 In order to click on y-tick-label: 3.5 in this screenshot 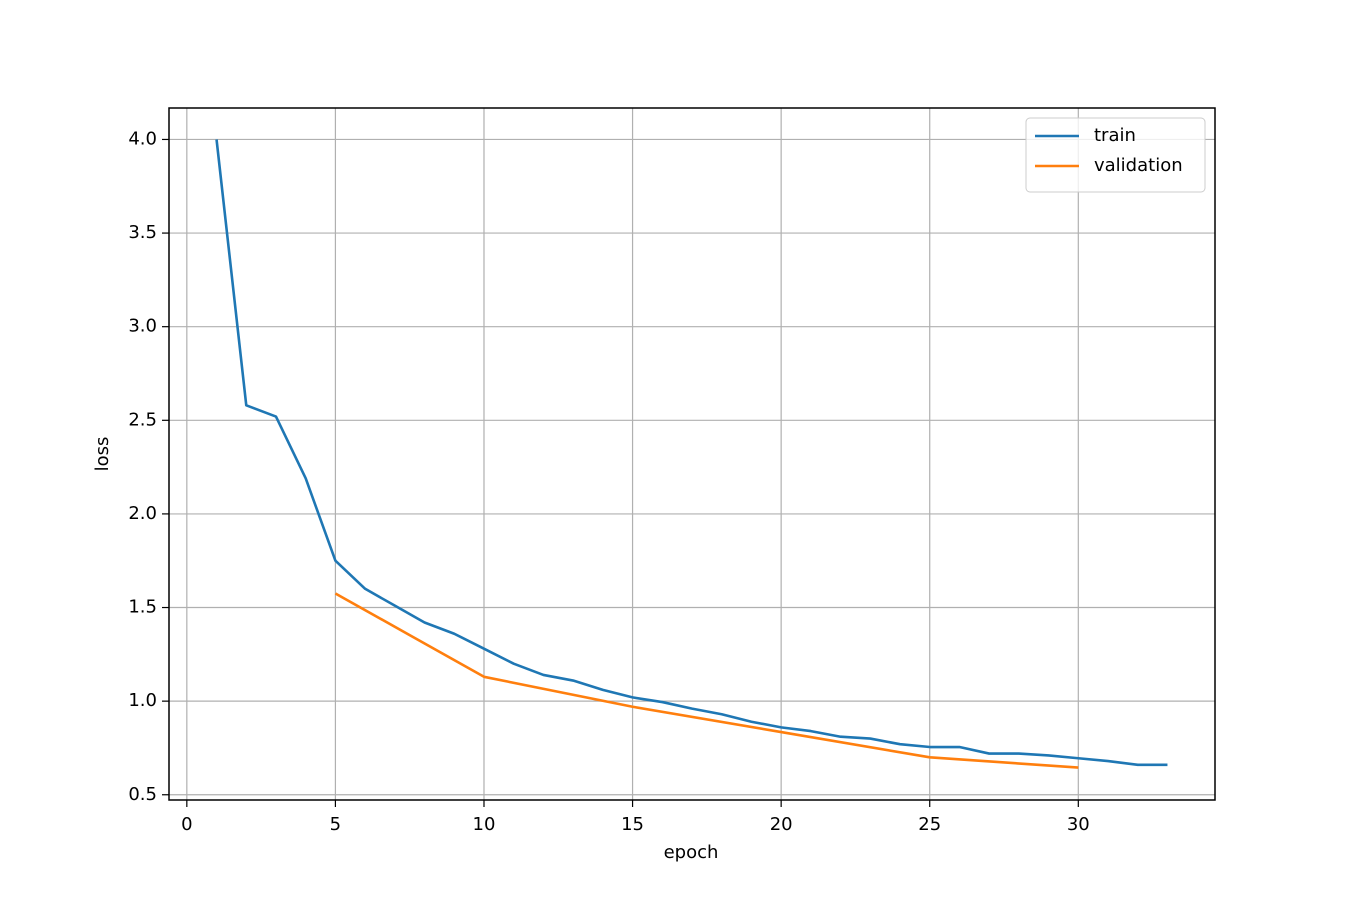, I will do `click(142, 232)`.